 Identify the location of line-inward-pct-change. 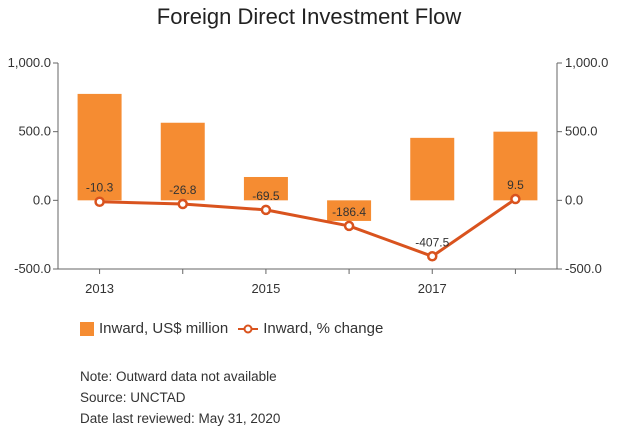
(308, 227).